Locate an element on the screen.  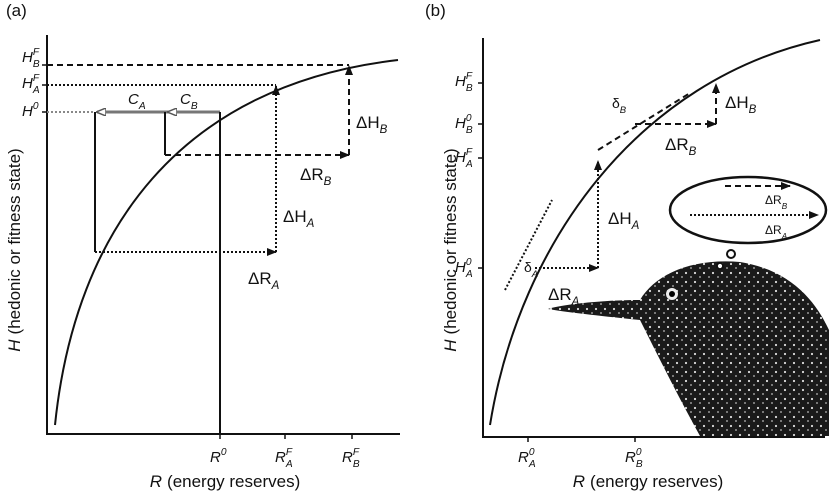
annotation: CB is located at coordinates (189, 101).